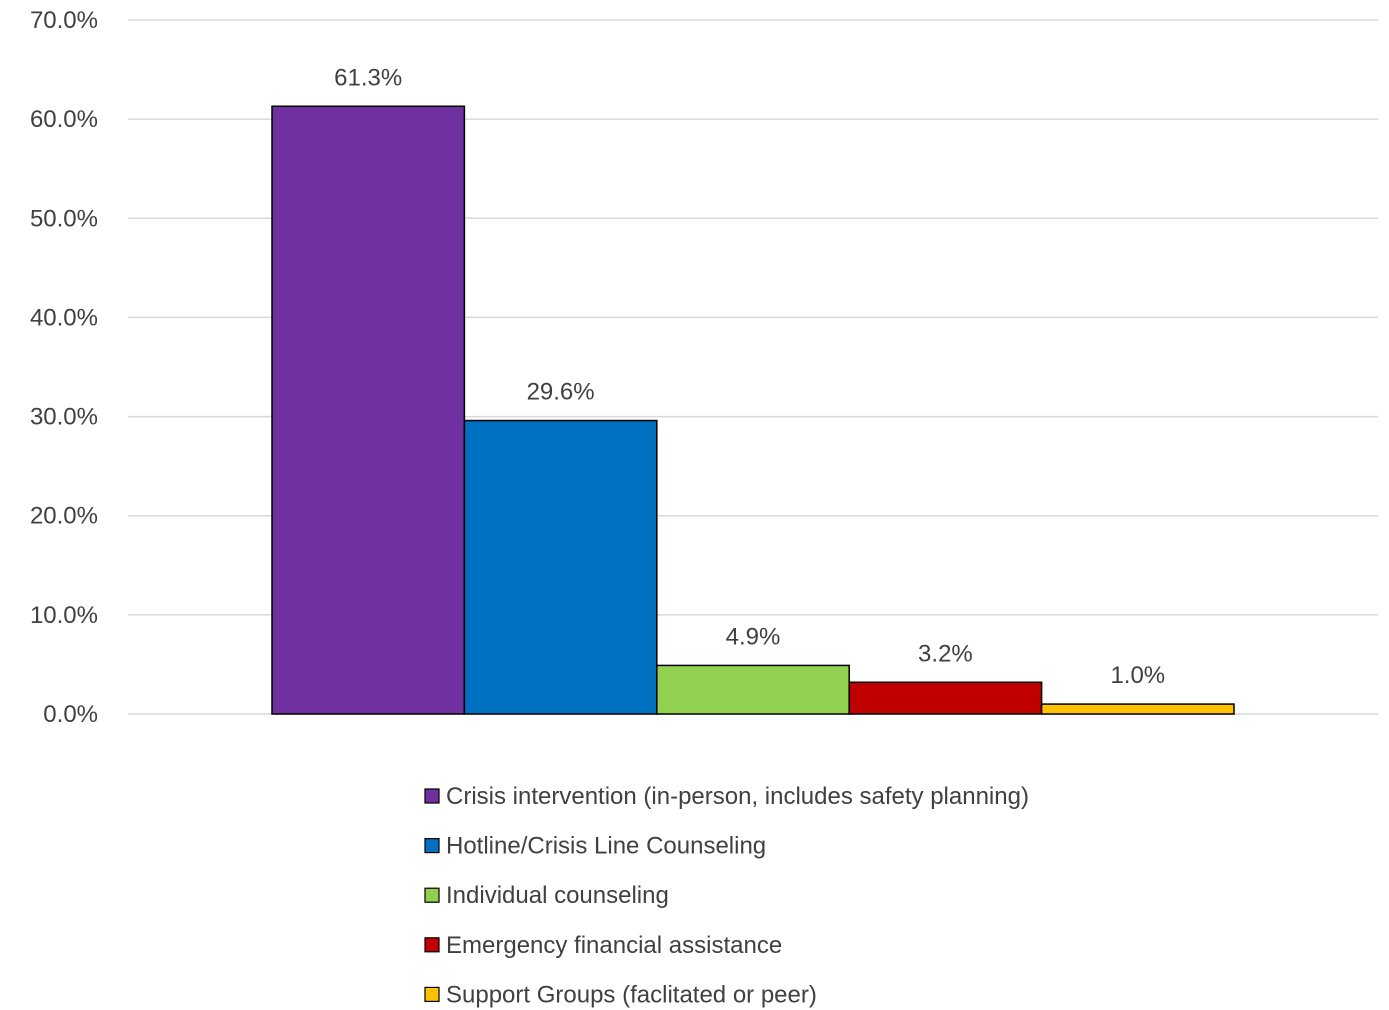  What do you see at coordinates (368, 77) in the screenshot?
I see `data-label: 61.3%` at bounding box center [368, 77].